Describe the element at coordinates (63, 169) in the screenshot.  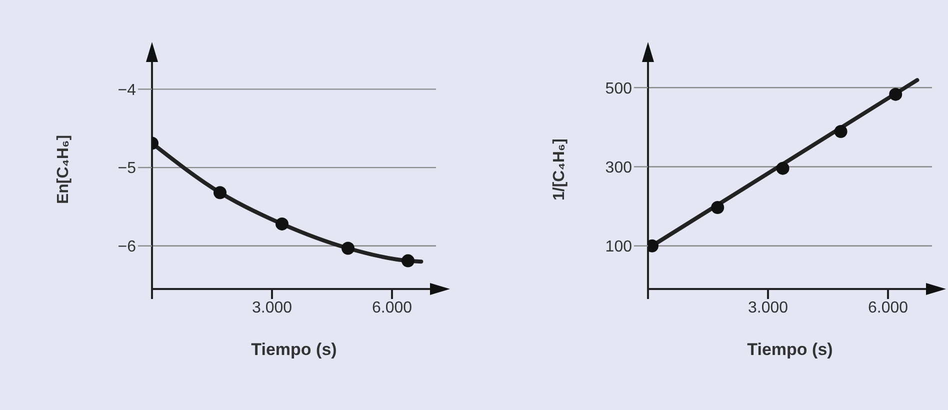
I see `y-axis-title: En[C₄H₆]` at that location.